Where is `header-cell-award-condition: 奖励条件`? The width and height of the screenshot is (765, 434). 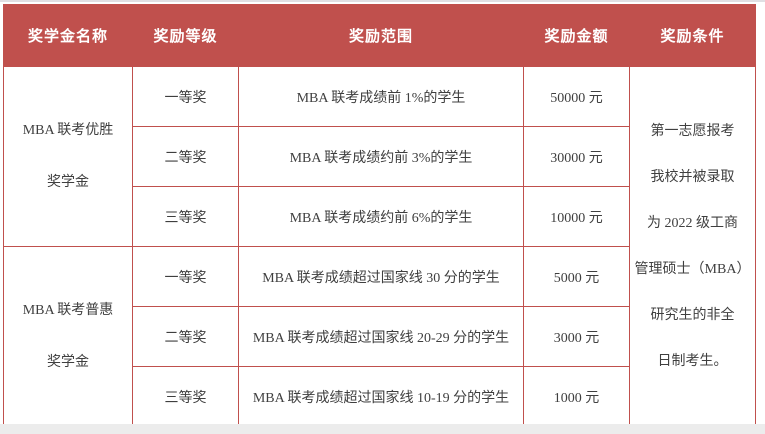
header-cell-award-condition: 奖励条件 is located at coordinates (692, 35).